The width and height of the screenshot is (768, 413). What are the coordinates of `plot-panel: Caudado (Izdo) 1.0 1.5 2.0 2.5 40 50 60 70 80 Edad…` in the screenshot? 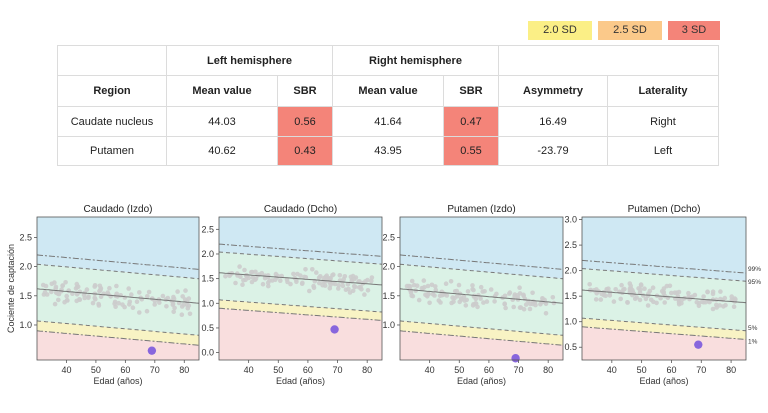 It's located at (109, 295).